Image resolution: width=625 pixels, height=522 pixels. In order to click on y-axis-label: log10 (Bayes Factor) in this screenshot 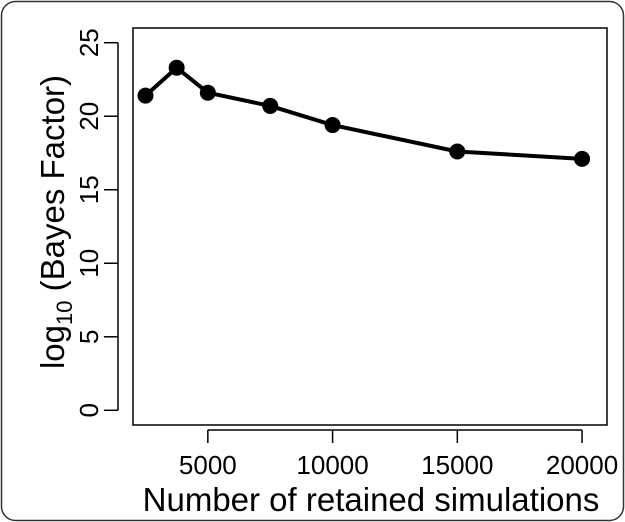, I will do `click(55, 222)`.